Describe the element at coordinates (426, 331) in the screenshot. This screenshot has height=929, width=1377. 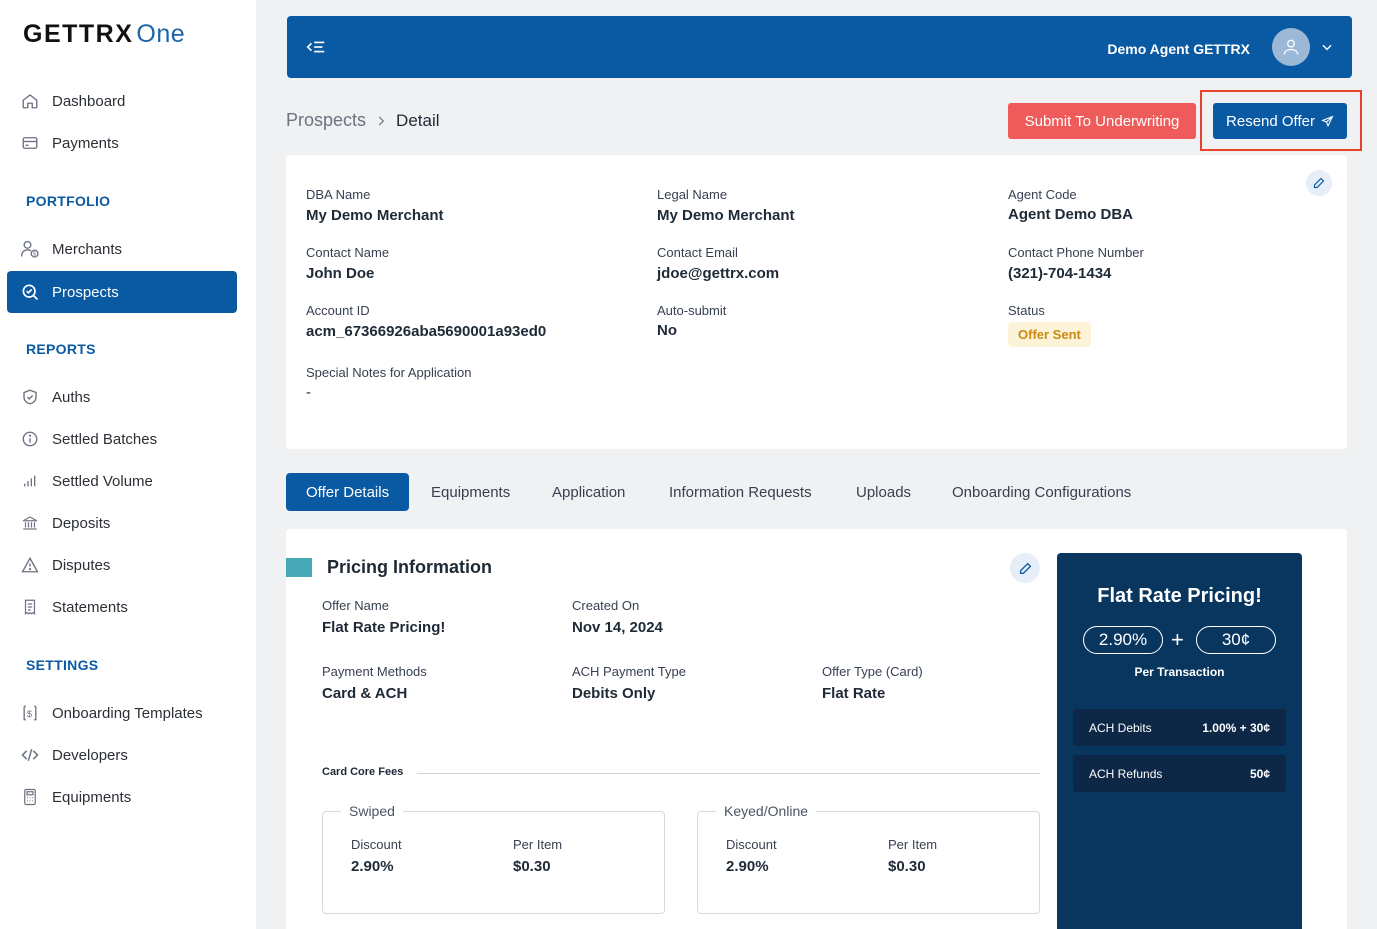
I see `account-id-value: acm_67366926aba5690001a93ed0` at that location.